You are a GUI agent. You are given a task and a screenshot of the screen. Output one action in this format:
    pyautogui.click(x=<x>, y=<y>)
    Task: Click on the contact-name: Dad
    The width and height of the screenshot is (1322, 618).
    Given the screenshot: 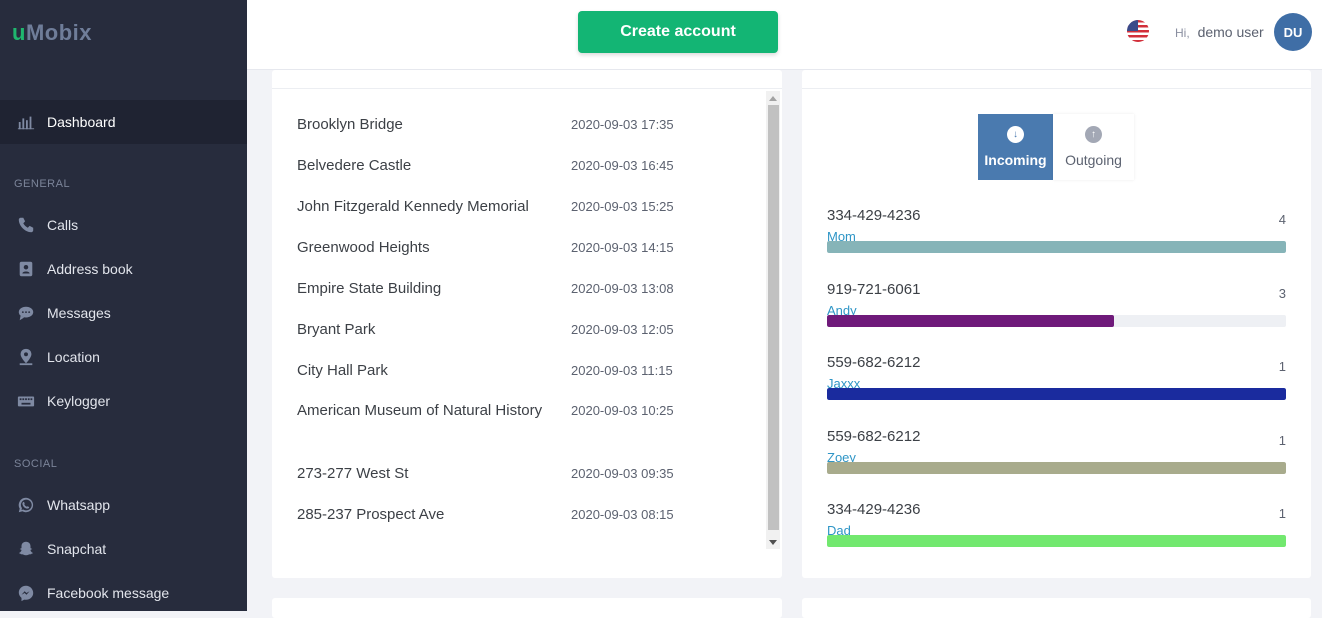 What is the action you would take?
    pyautogui.click(x=839, y=530)
    